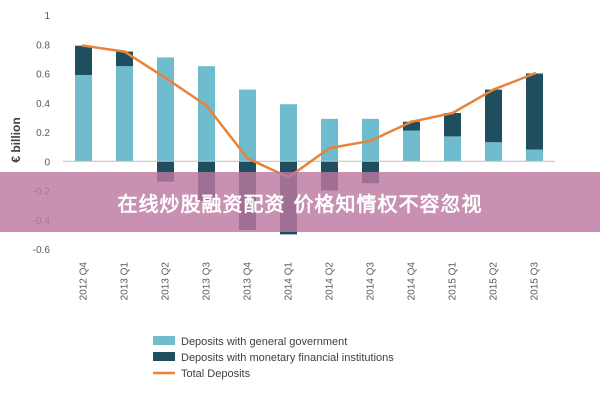  I want to click on overlay-banner-text: 在线炒股融资配资 价格知情权不容忽视, so click(300, 203).